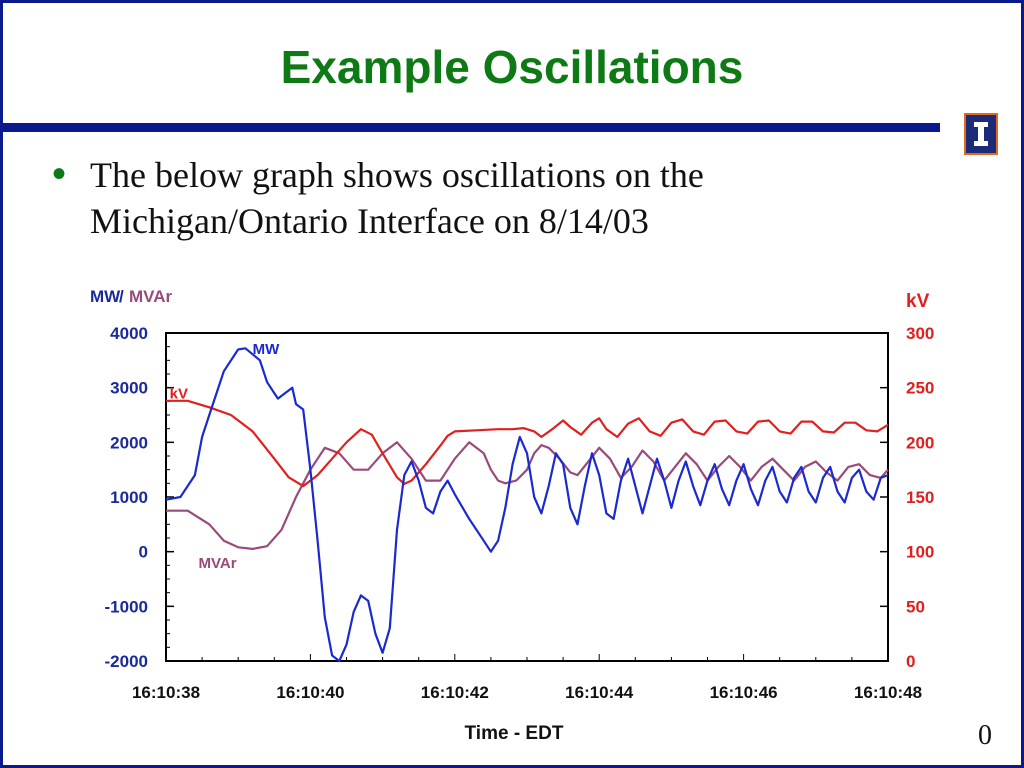 The width and height of the screenshot is (1024, 768). What do you see at coordinates (527, 443) in the screenshot?
I see `series-line-kv` at bounding box center [527, 443].